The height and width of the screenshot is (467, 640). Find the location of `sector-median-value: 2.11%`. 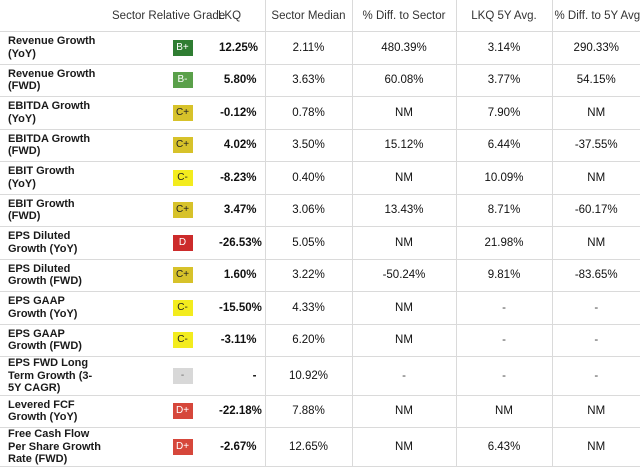

sector-median-value: 2.11% is located at coordinates (308, 48).